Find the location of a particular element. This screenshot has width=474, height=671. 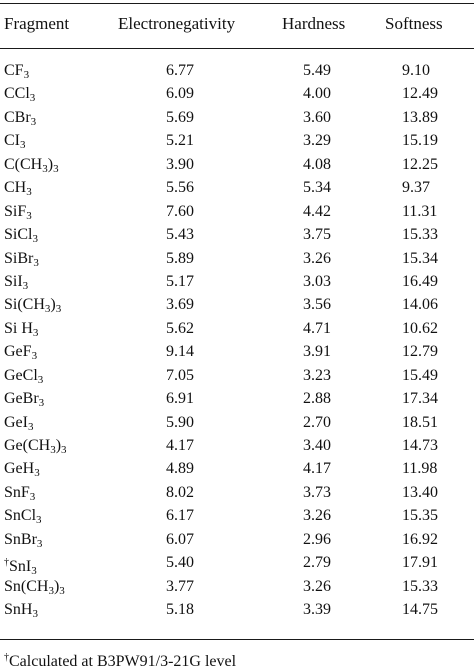

table-row: SiI3 5.17 3.03 16.49 is located at coordinates (237, 281).